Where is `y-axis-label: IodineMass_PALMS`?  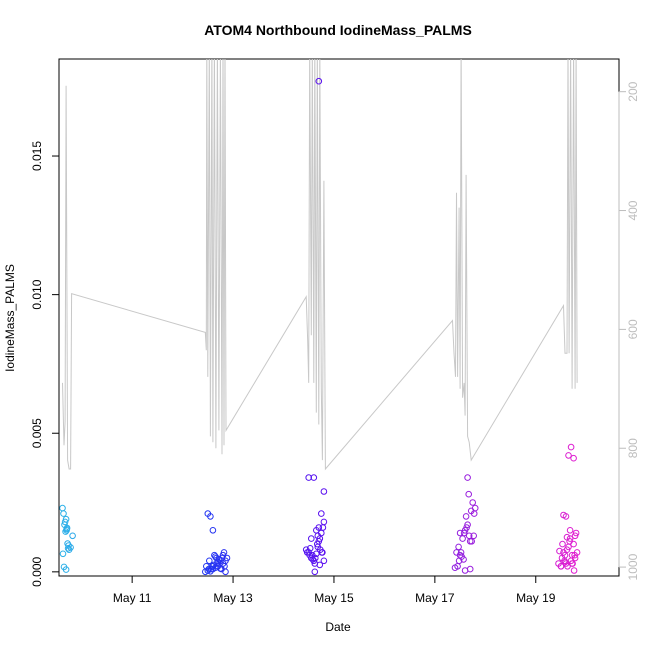
y-axis-label: IodineMass_PALMS is located at coordinates (10, 318).